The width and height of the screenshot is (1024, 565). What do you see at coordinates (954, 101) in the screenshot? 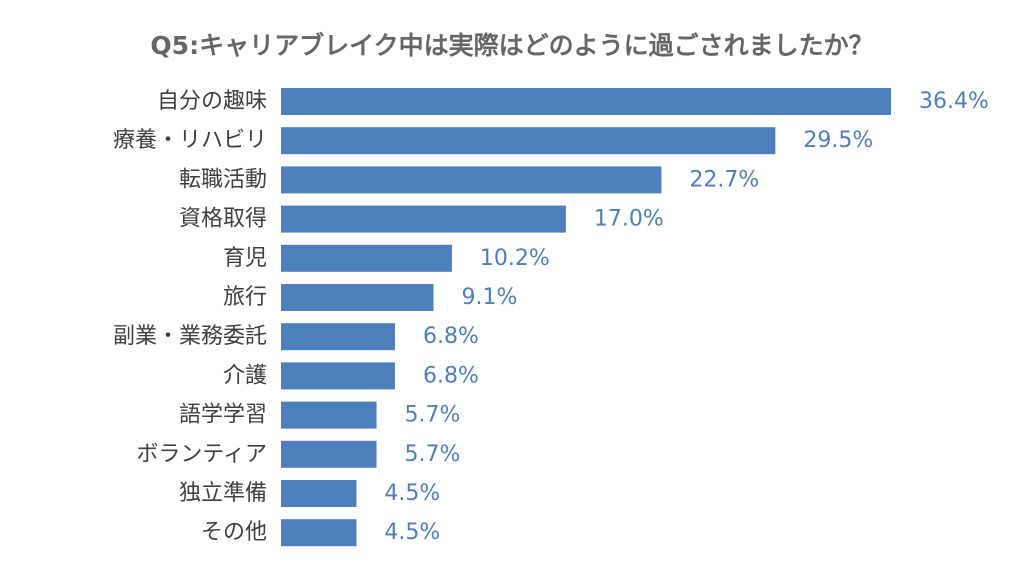
I see `value-label: 36.4%` at bounding box center [954, 101].